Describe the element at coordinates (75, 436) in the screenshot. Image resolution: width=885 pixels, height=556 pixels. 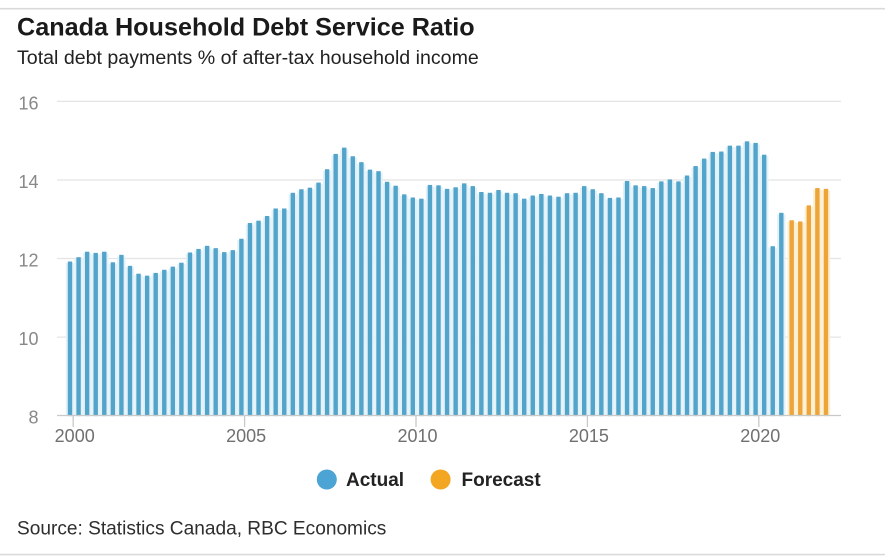
I see `svg-text: 2000` at that location.